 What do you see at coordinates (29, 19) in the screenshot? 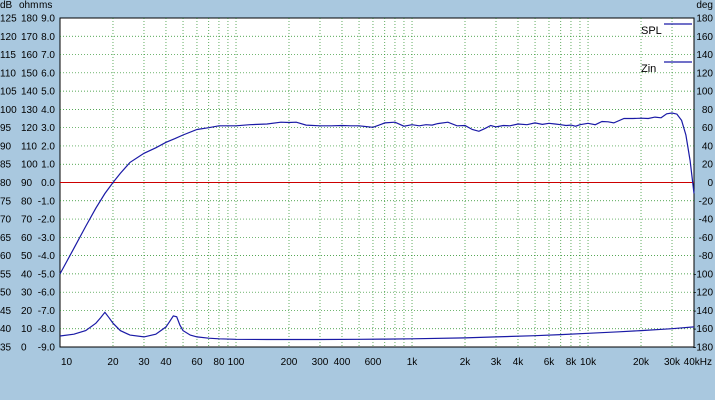
I see `ohm-tick-label: 180` at bounding box center [29, 19].